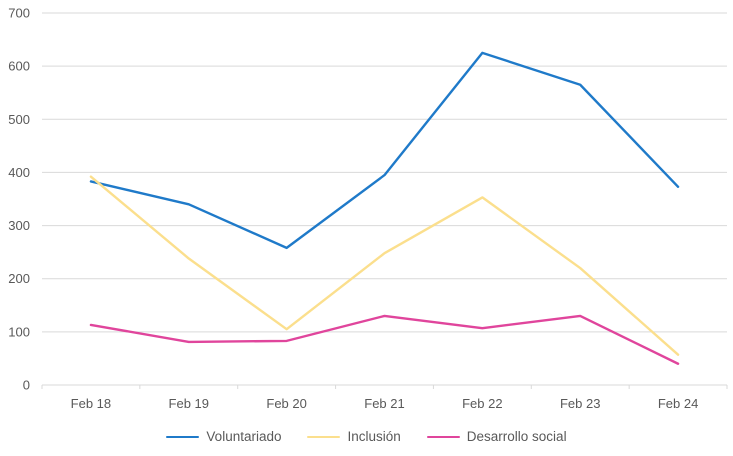 This screenshot has height=456, width=733. What do you see at coordinates (19, 331) in the screenshot?
I see `y-axis-label: 100` at bounding box center [19, 331].